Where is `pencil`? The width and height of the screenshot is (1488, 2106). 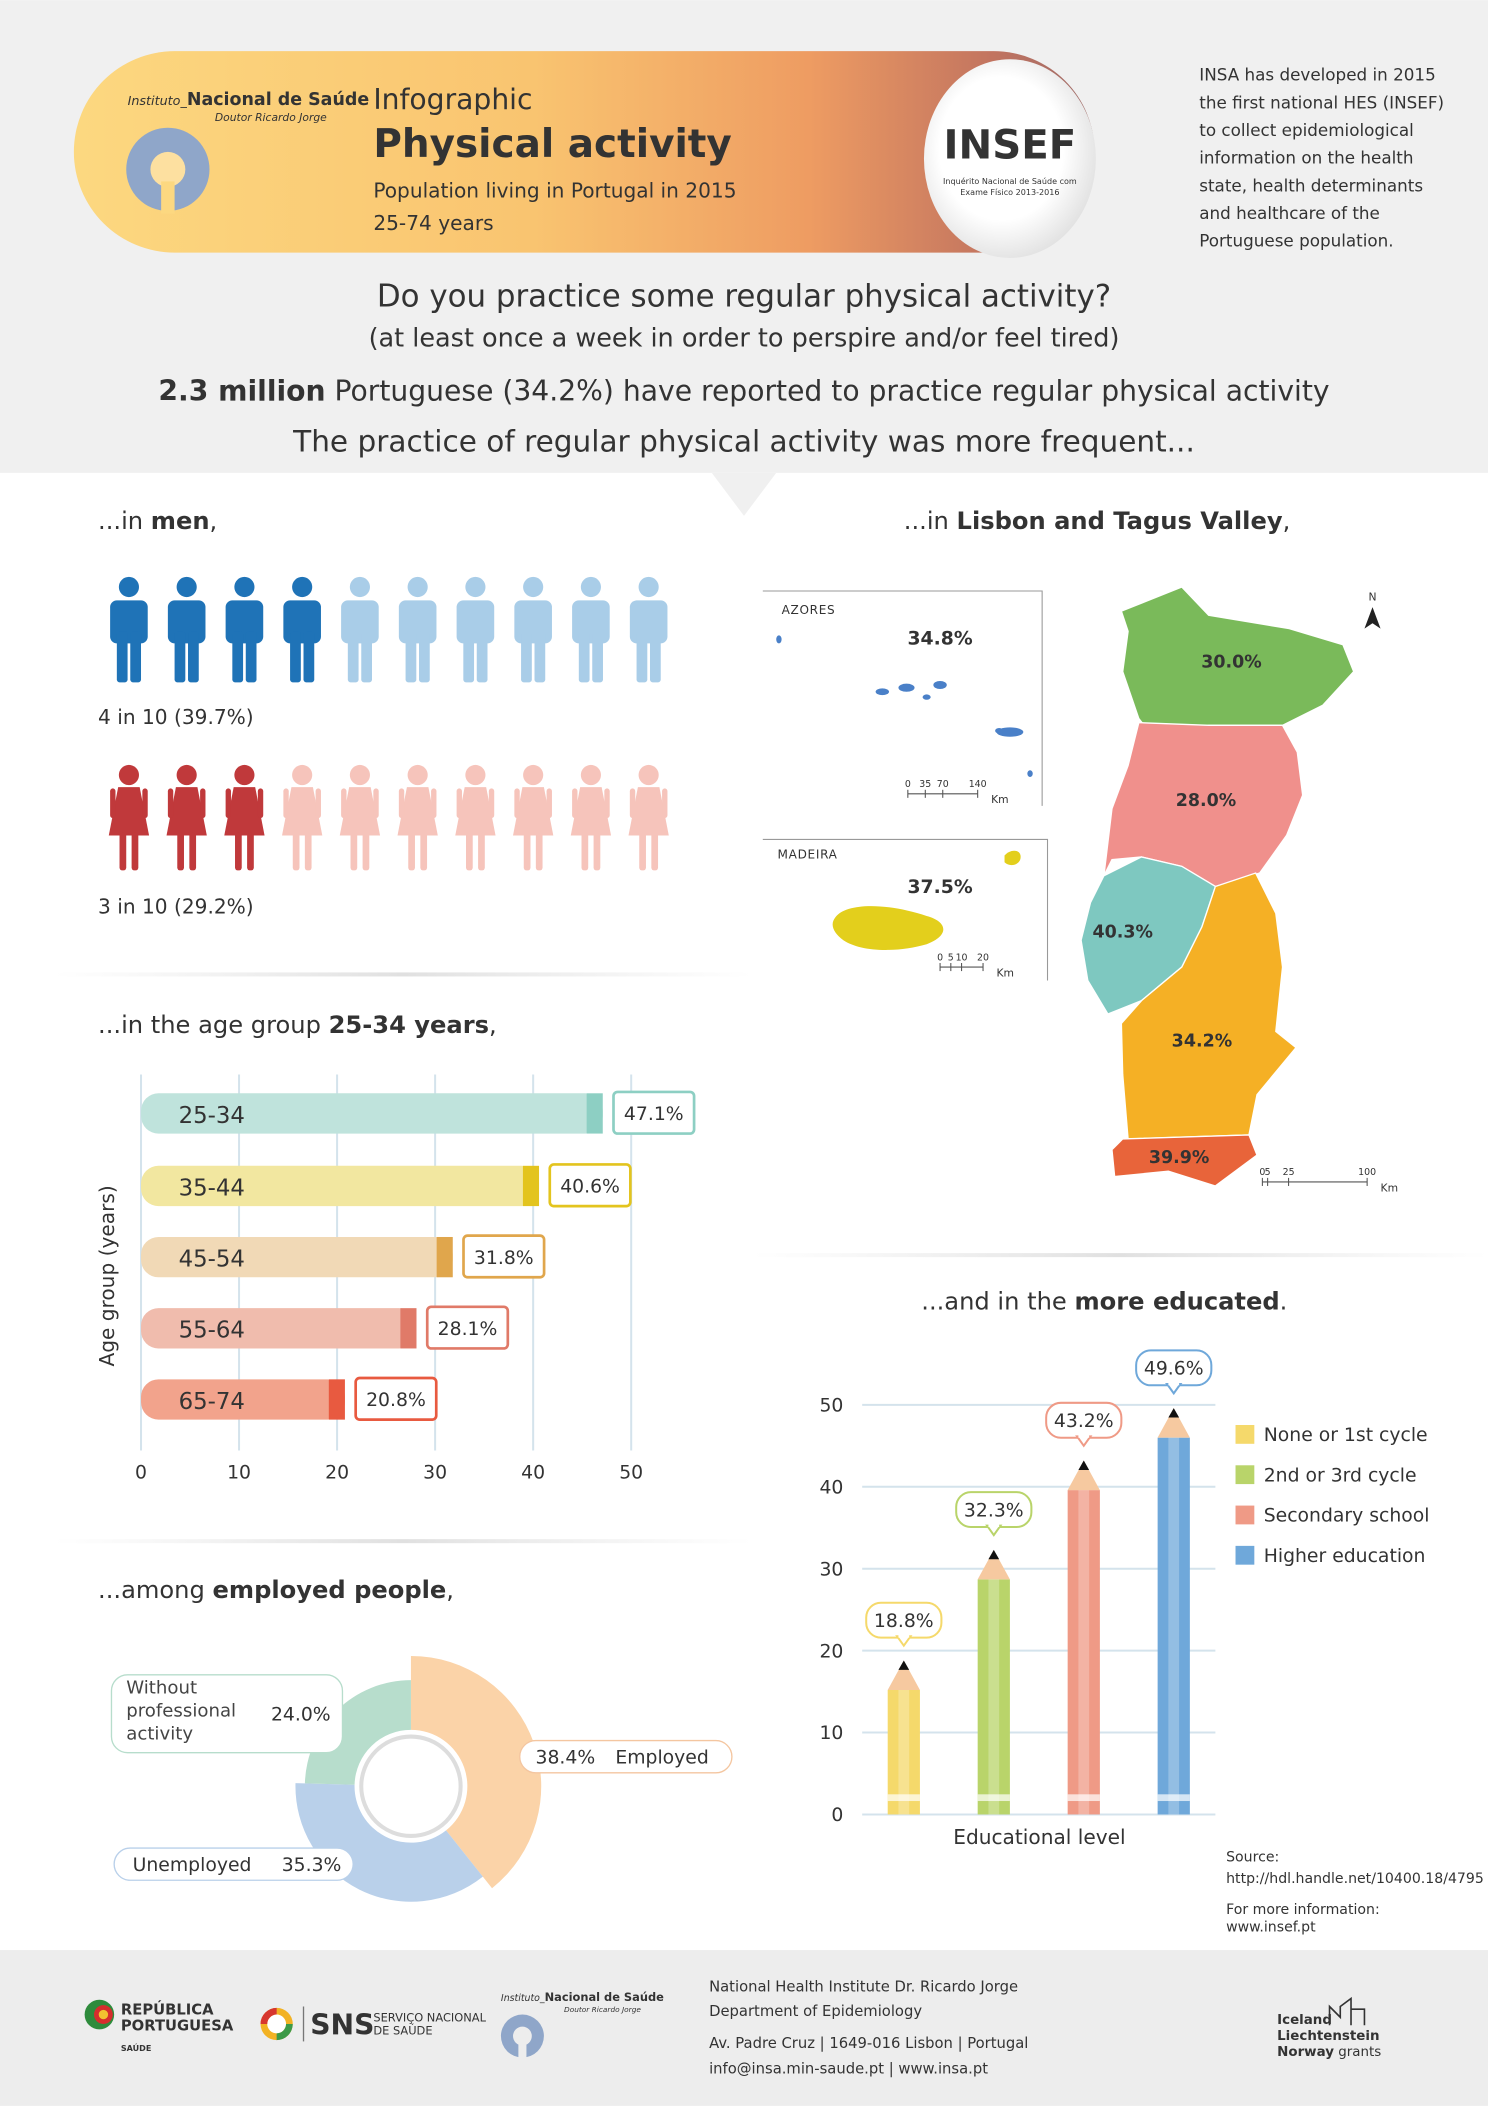 pencil is located at coordinates (903, 1737).